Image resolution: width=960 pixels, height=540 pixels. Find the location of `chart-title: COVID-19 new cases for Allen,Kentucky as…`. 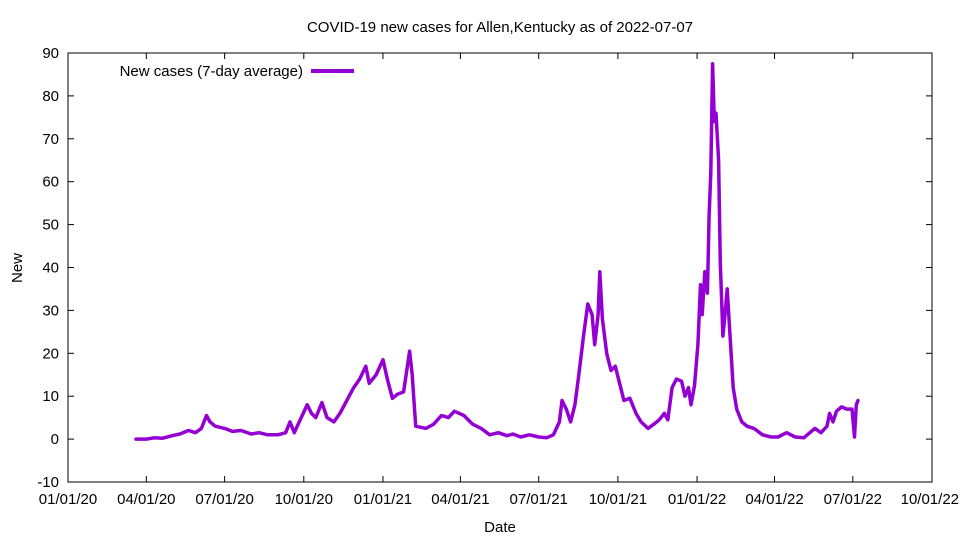

chart-title: COVID-19 new cases for Allen,Kentucky as… is located at coordinates (500, 27).